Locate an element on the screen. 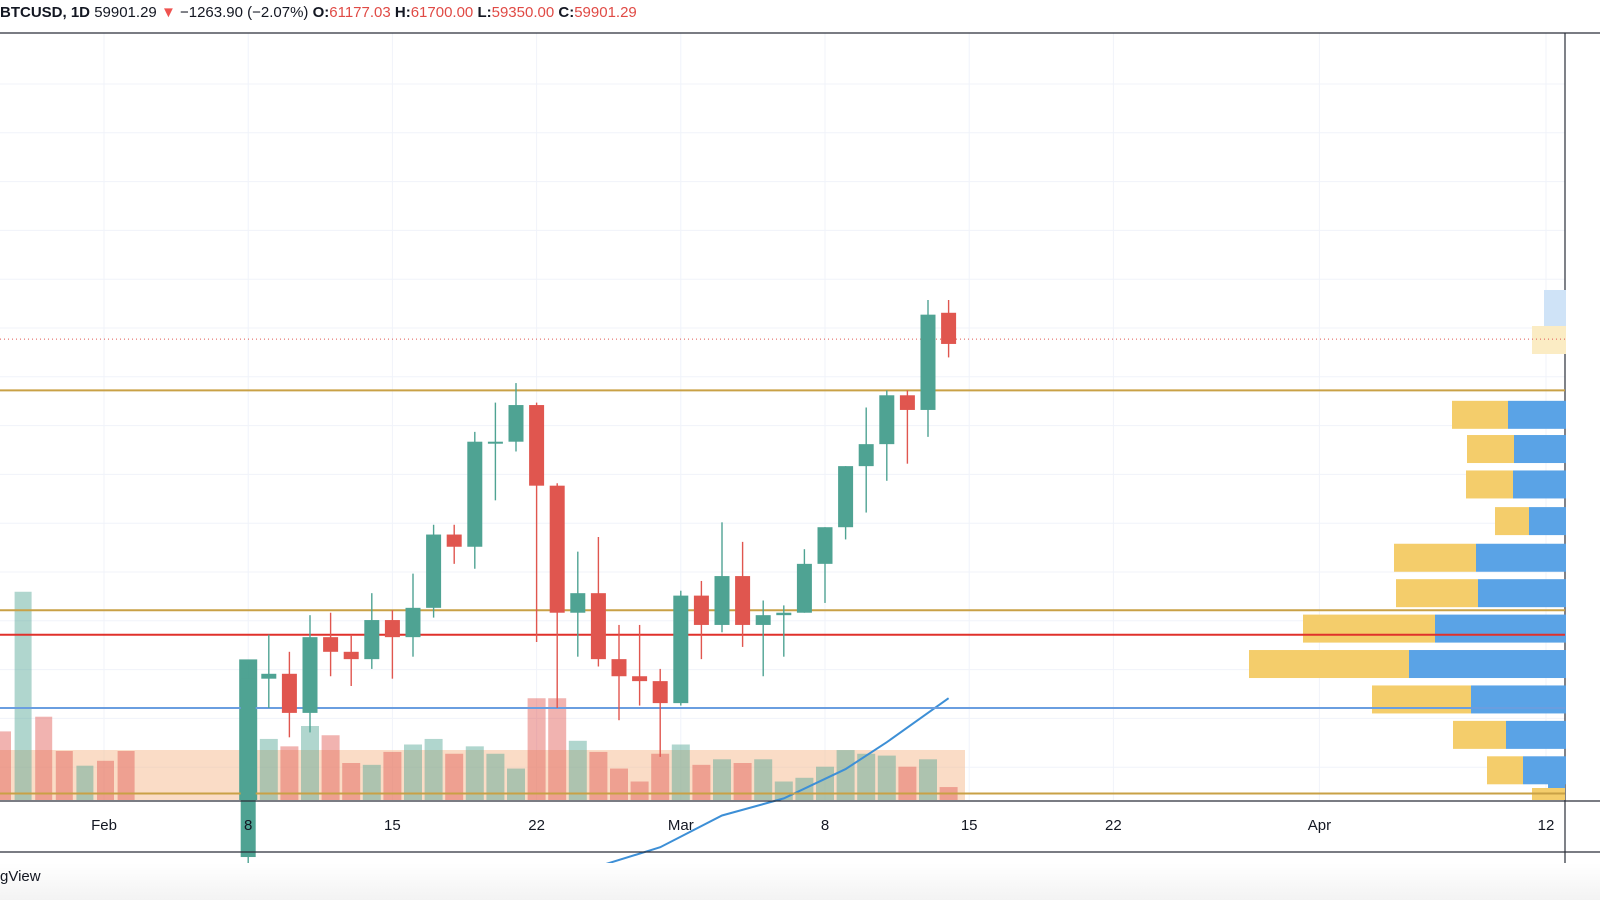 This screenshot has width=1600, height=900. close-value: 59901.29 is located at coordinates (605, 12).